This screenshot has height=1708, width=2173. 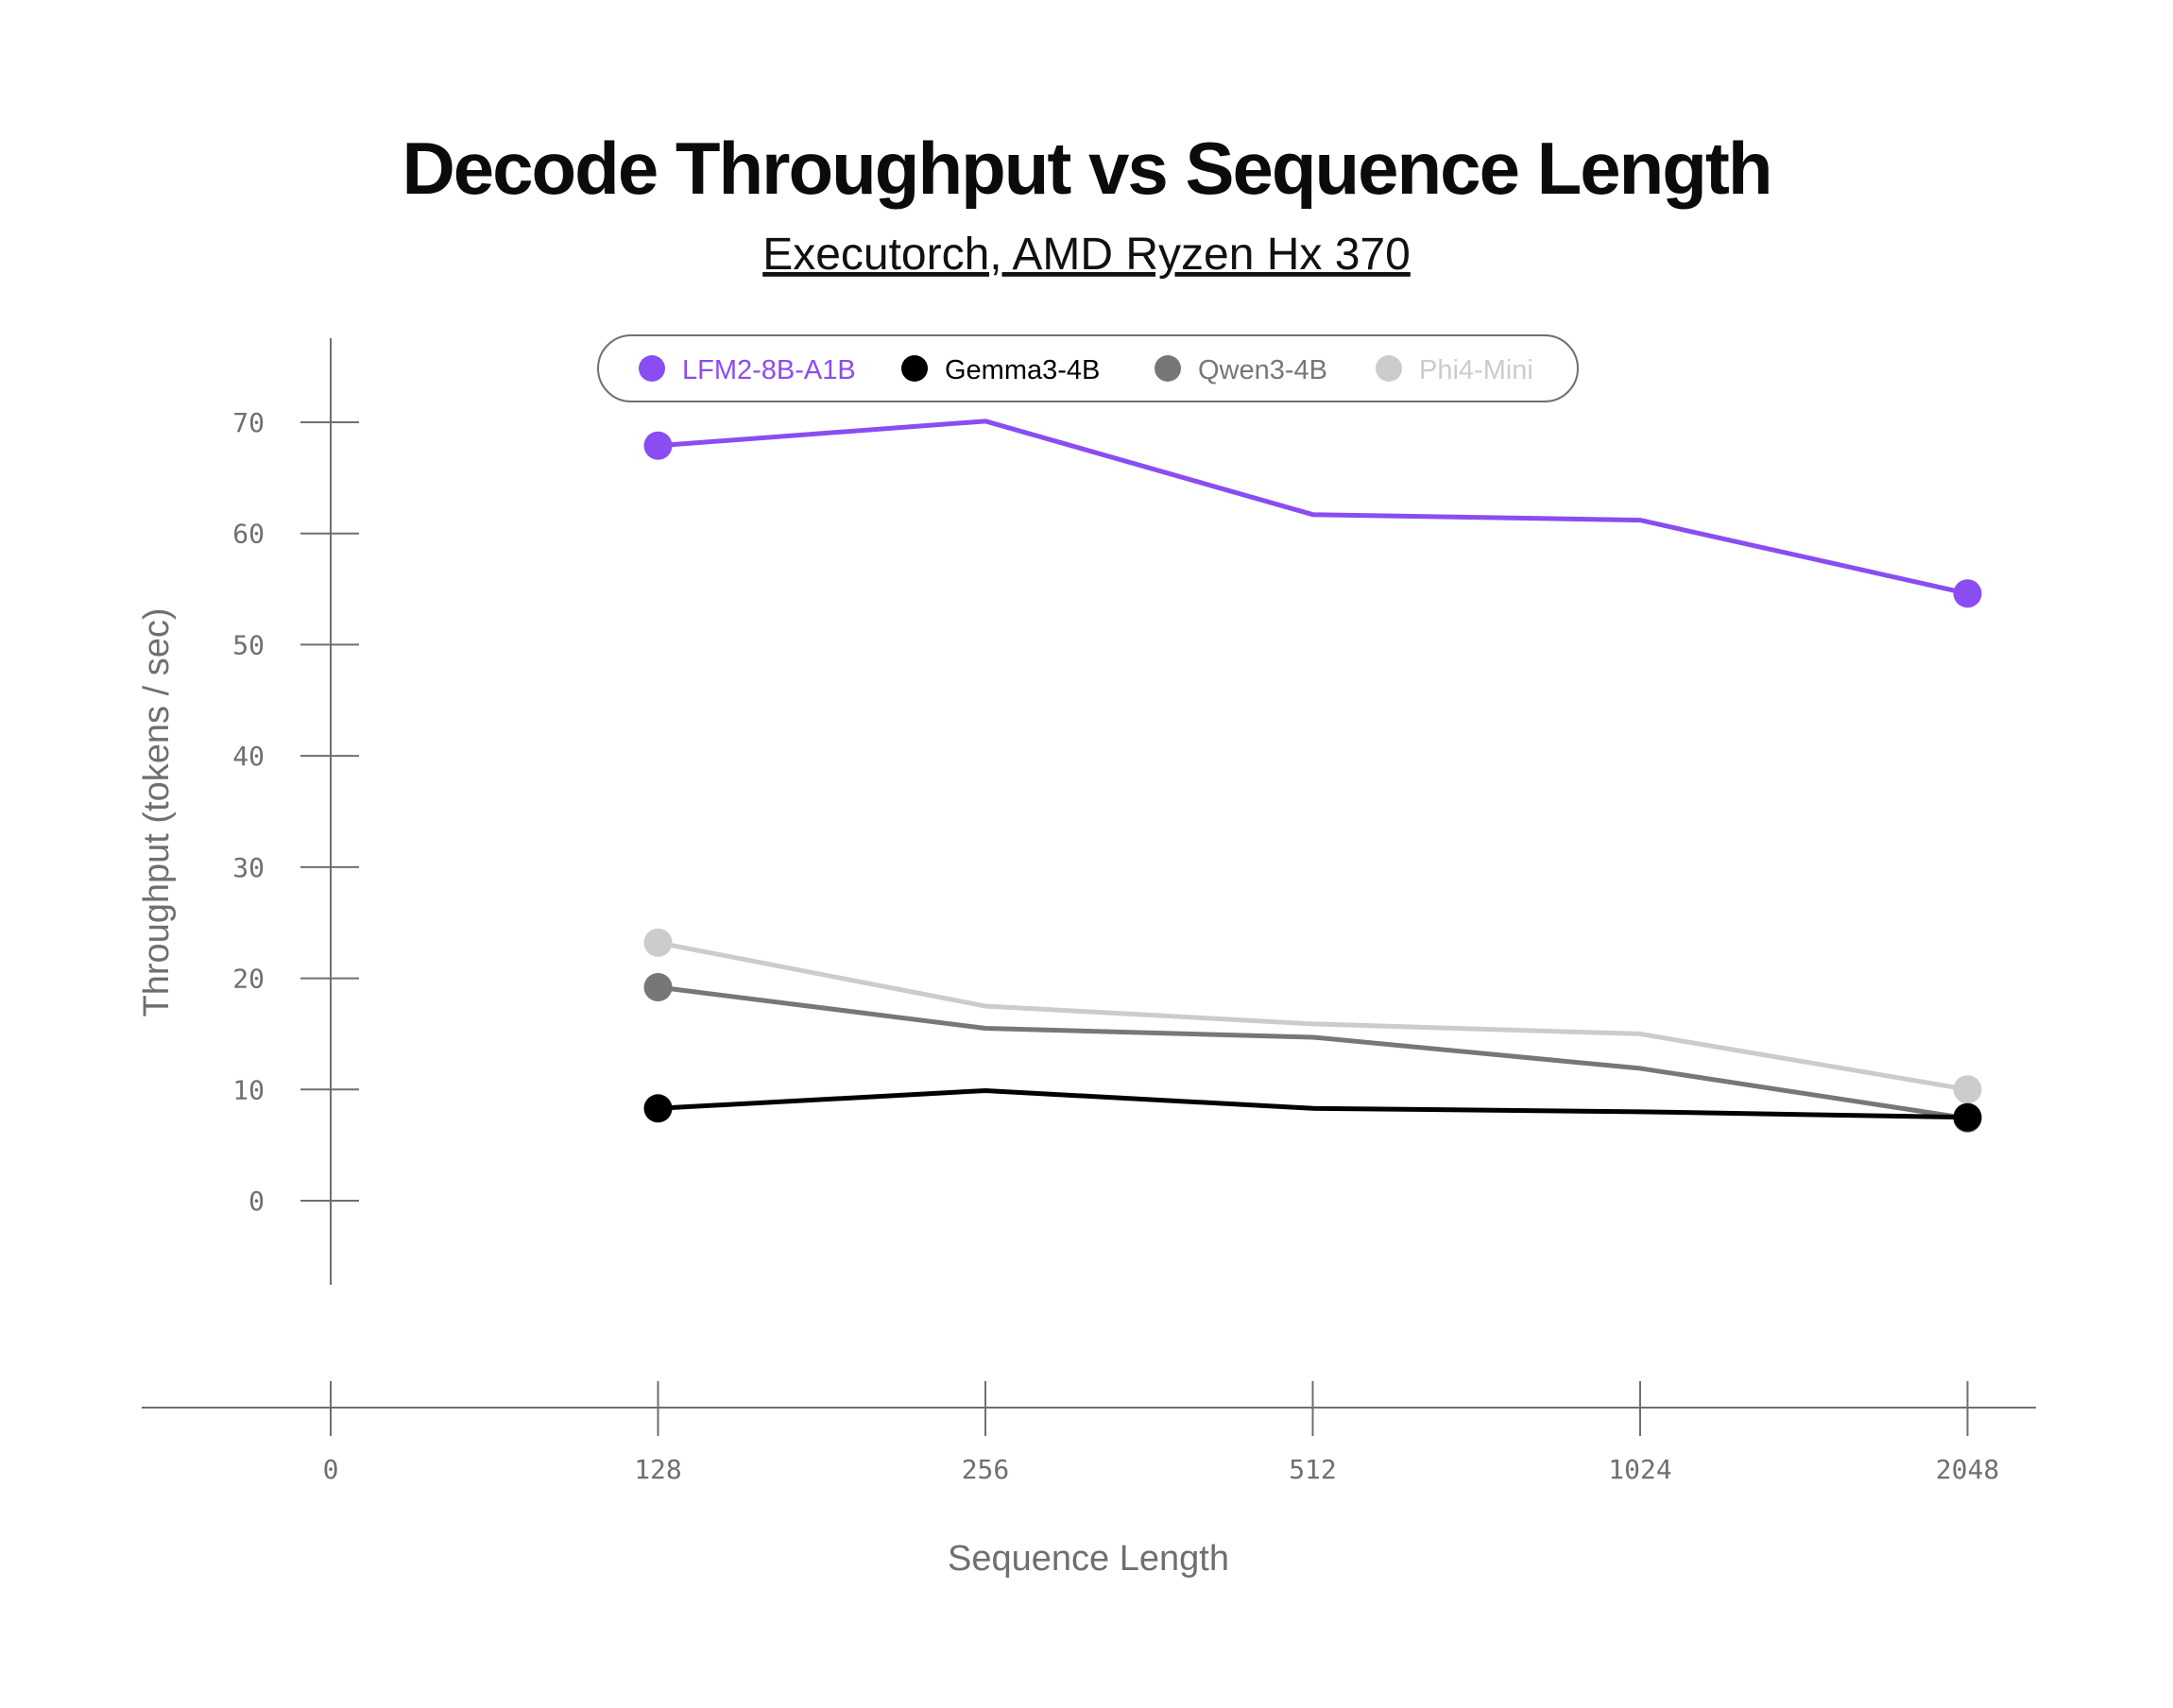 I want to click on y-tick-label: 20, so click(x=248, y=979).